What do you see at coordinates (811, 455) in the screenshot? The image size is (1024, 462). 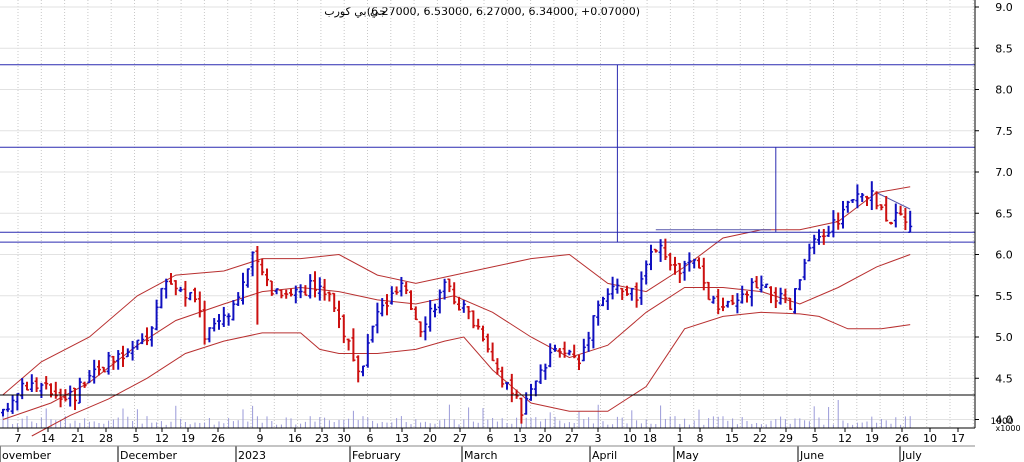 I see `x-month-label: June` at bounding box center [811, 455].